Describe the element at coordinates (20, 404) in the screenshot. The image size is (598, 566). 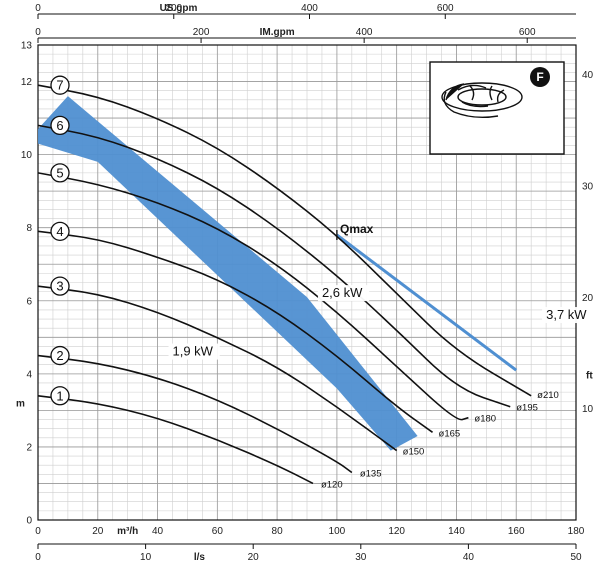
I see `y-left-axis-title: m` at that location.